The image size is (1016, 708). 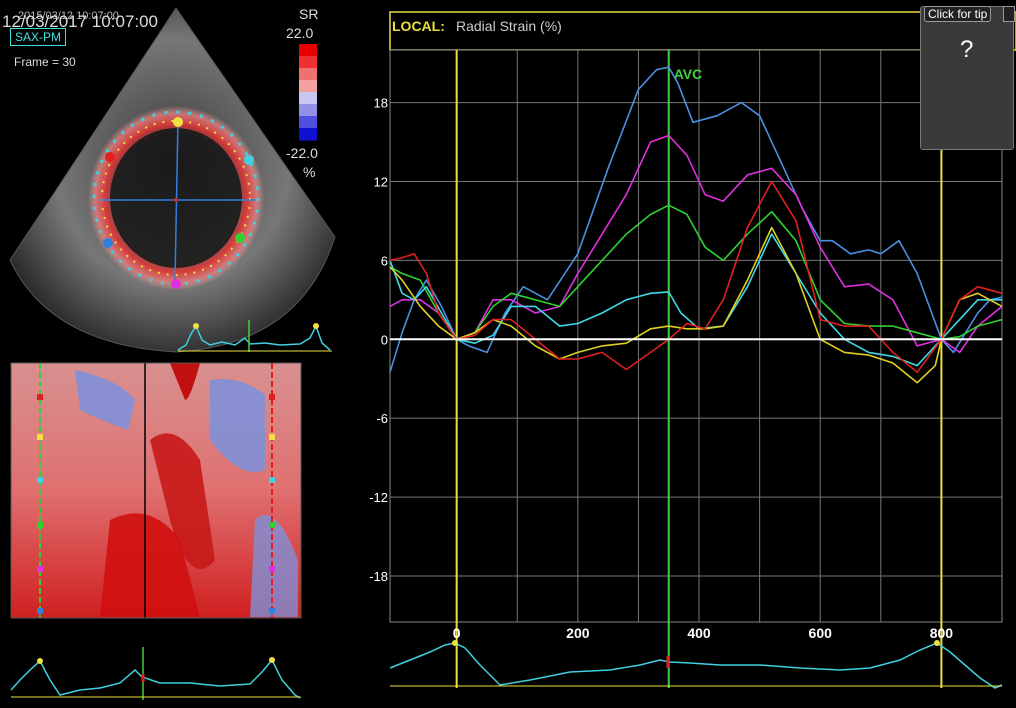 I want to click on scale-min-label: -22.0, so click(x=302, y=153).